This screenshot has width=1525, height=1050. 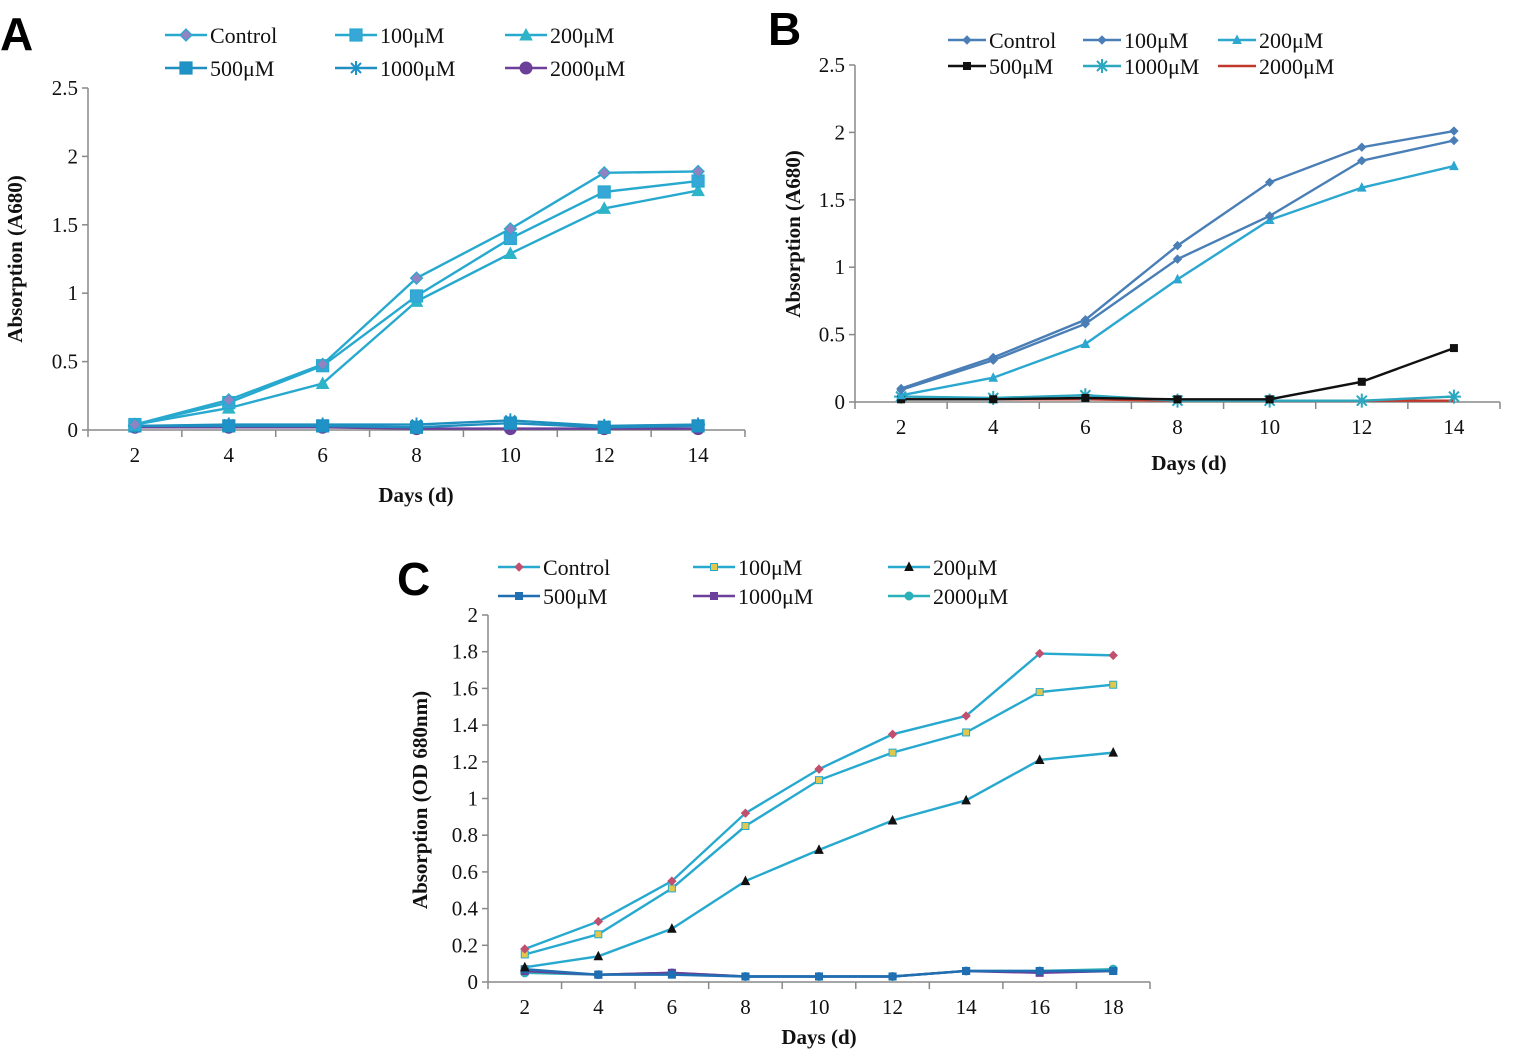 What do you see at coordinates (322, 455) in the screenshot?
I see `x-tick-label: 6` at bounding box center [322, 455].